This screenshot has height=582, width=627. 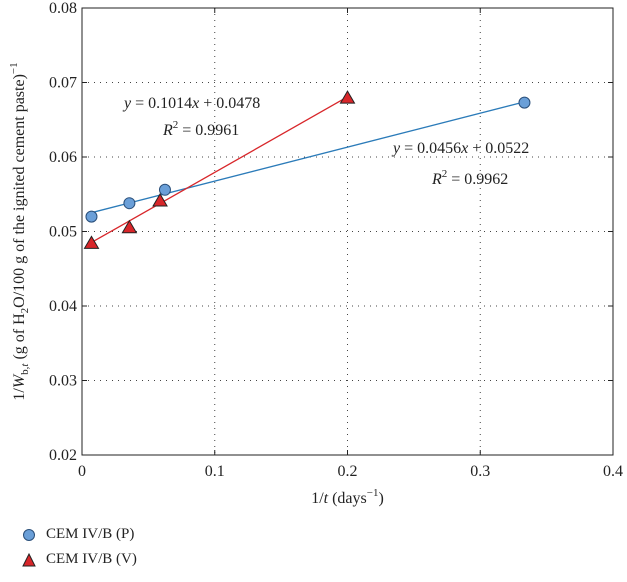 I want to click on y-tick-label: 0.06, so click(x=63, y=157).